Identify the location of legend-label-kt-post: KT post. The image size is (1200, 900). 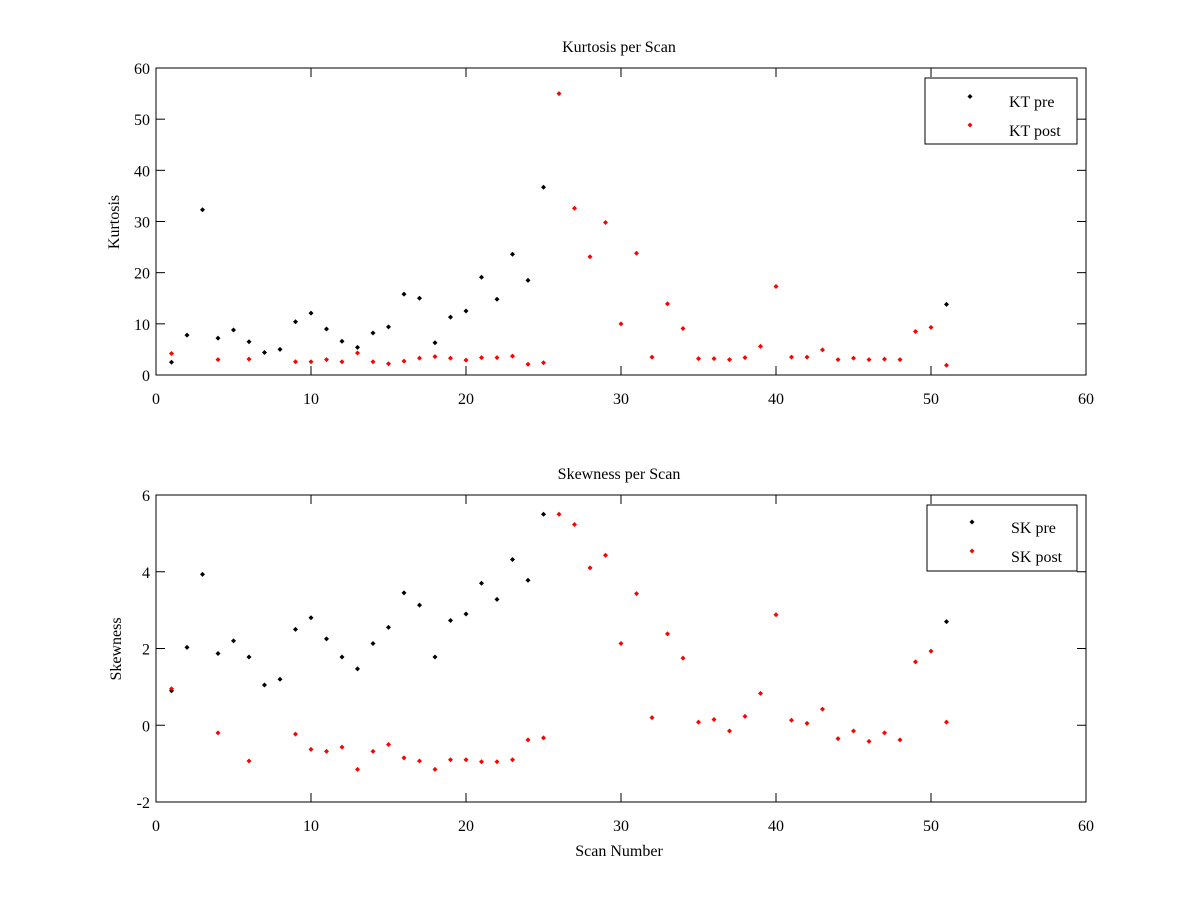
(1035, 131).